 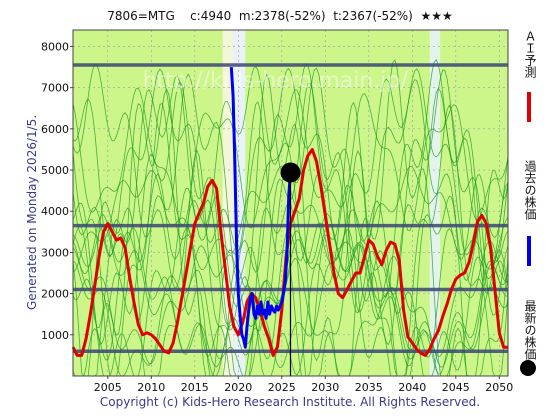 I want to click on x-tick-label: 2035, so click(x=369, y=387).